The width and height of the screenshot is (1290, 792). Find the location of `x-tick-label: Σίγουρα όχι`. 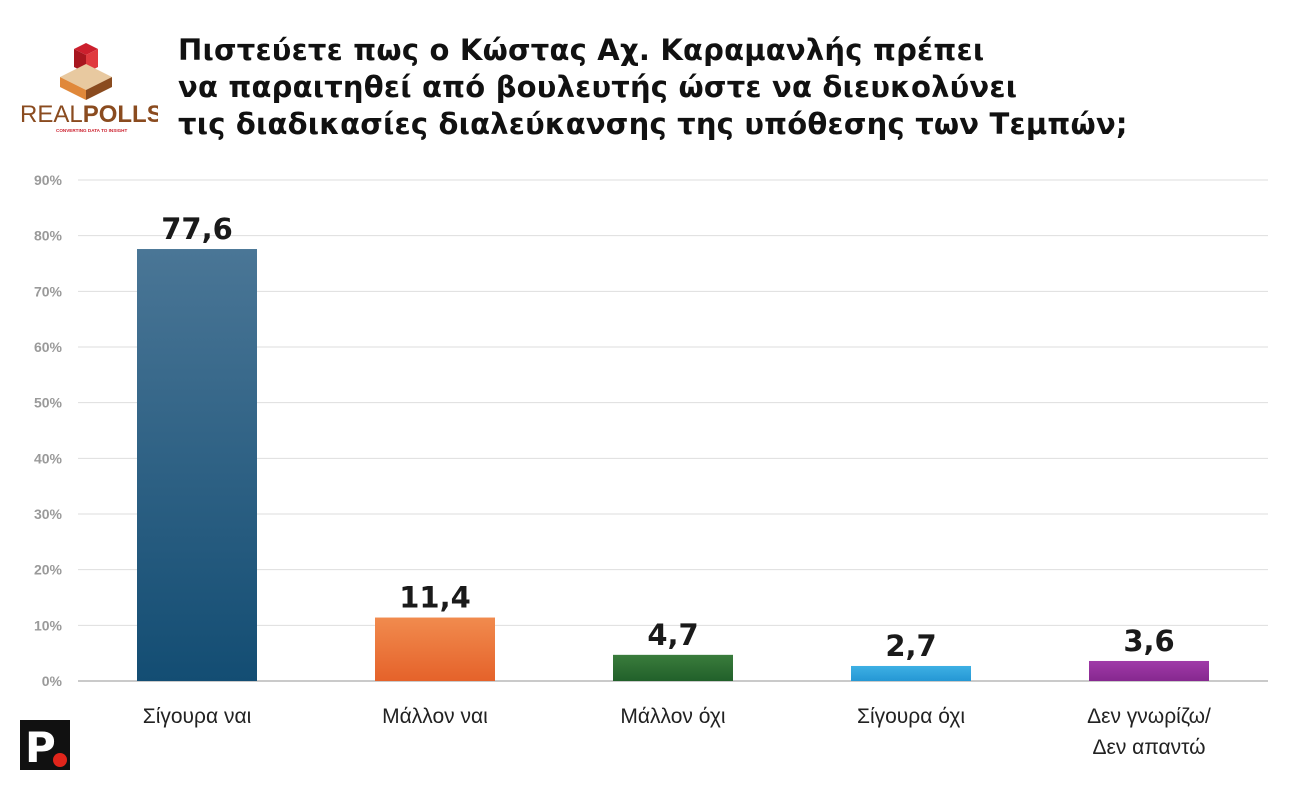

x-tick-label: Σίγουρα όχι is located at coordinates (911, 716).